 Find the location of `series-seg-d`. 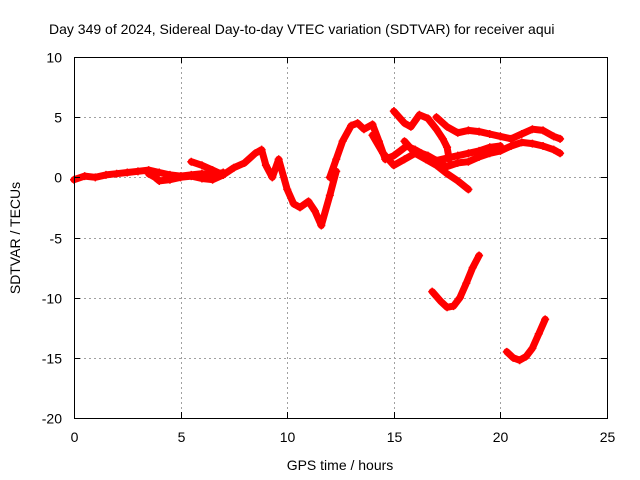

series-seg-d is located at coordinates (415, 150).